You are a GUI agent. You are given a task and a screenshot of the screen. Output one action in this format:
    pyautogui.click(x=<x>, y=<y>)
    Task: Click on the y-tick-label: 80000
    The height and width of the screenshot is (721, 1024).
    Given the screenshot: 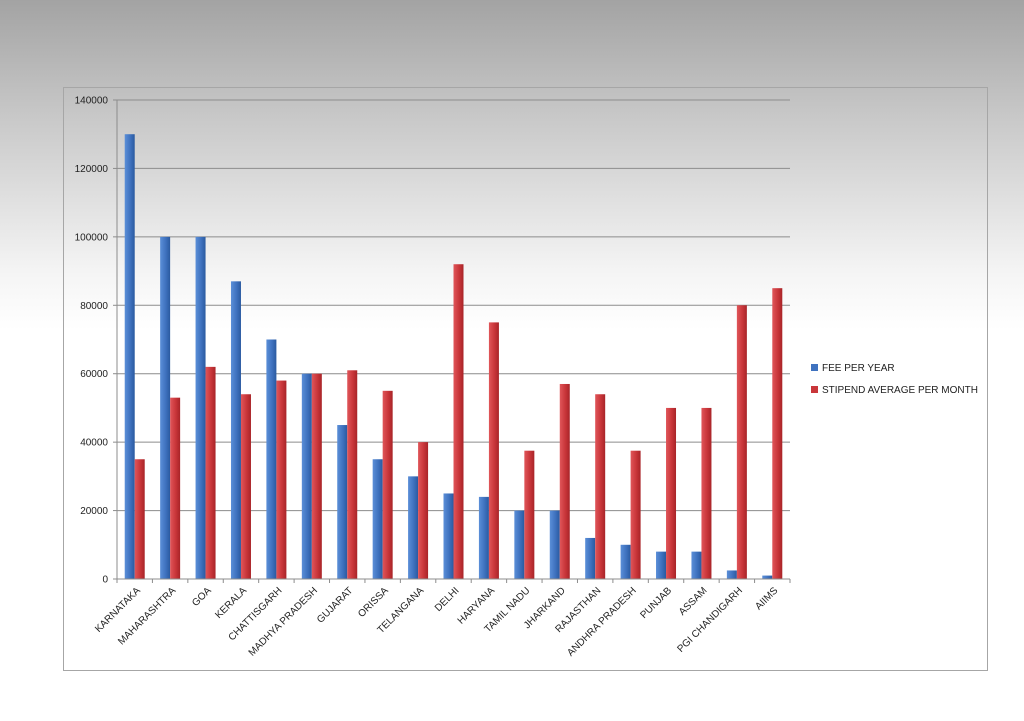 What is the action you would take?
    pyautogui.click(x=94, y=306)
    